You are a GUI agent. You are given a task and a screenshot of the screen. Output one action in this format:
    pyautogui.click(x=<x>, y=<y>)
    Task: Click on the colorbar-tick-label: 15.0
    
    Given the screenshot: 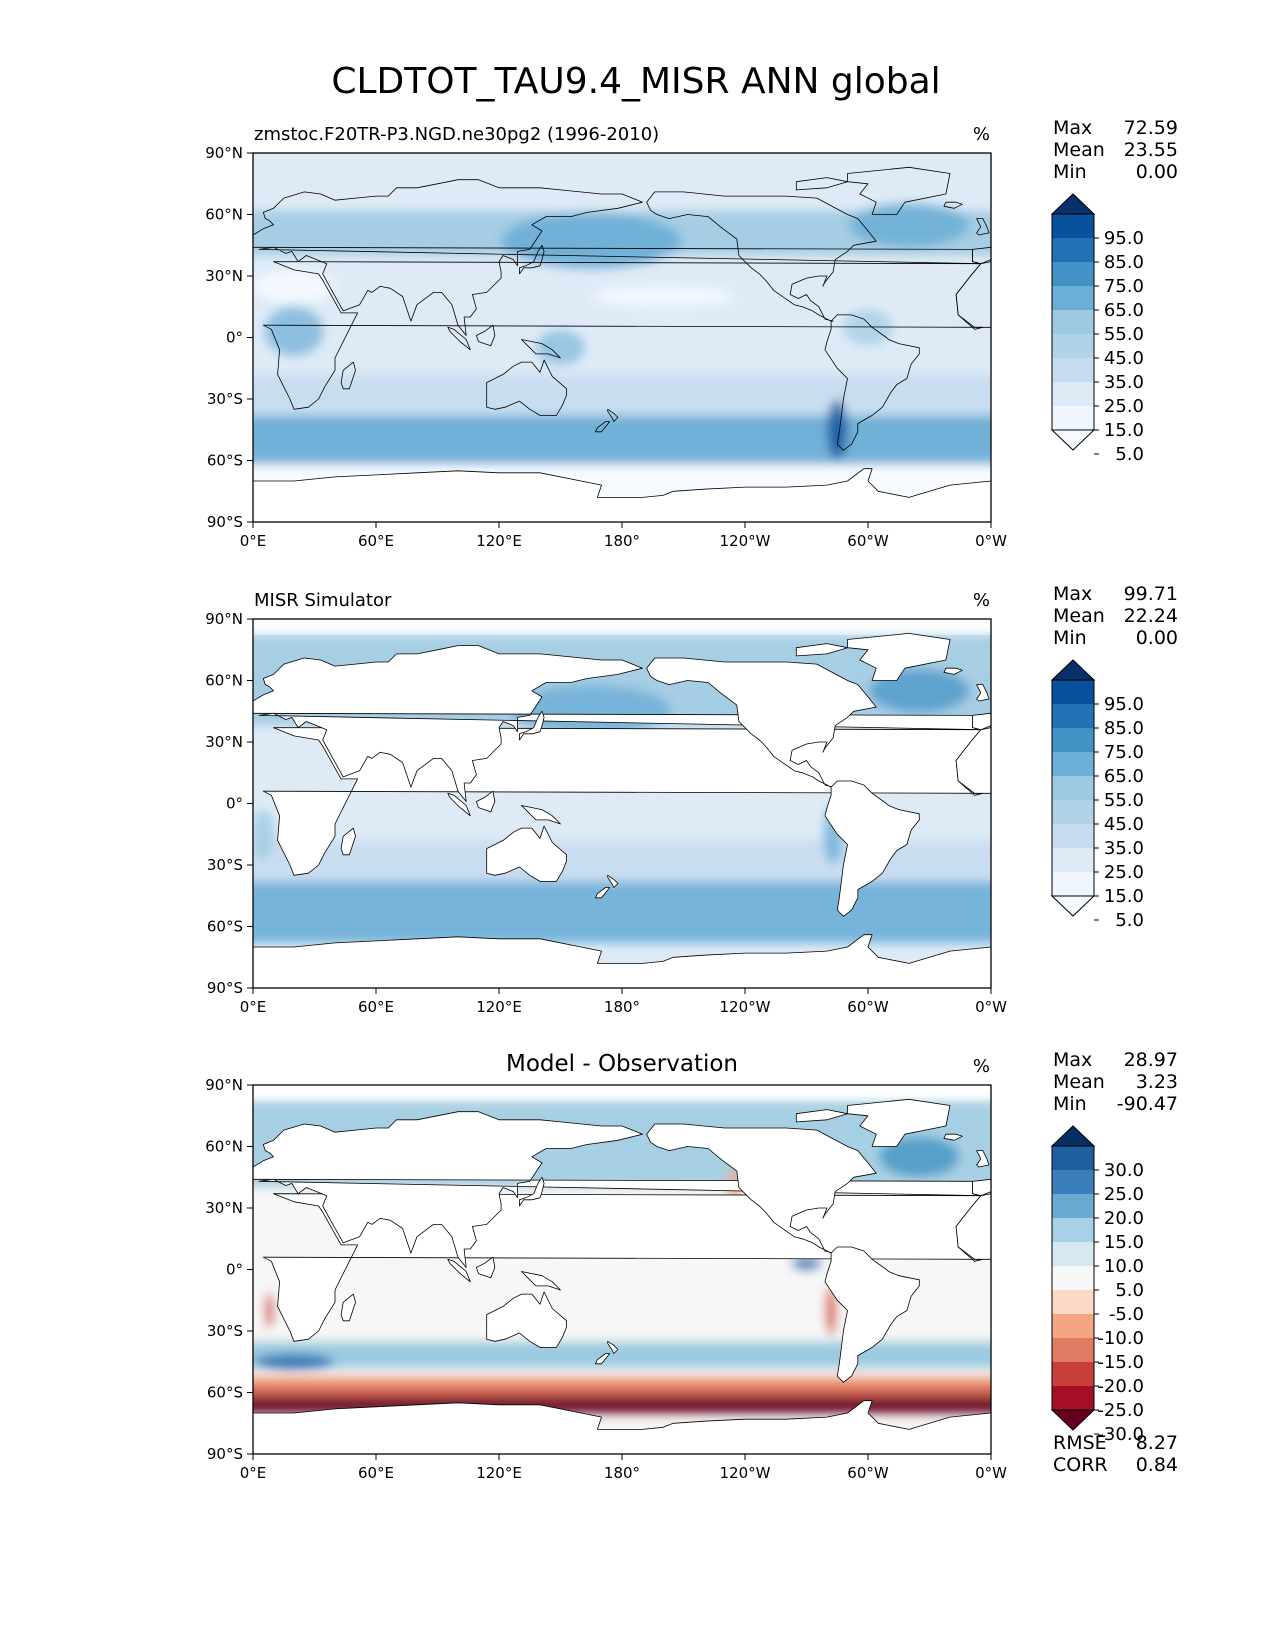 What is the action you would take?
    pyautogui.click(x=1124, y=896)
    